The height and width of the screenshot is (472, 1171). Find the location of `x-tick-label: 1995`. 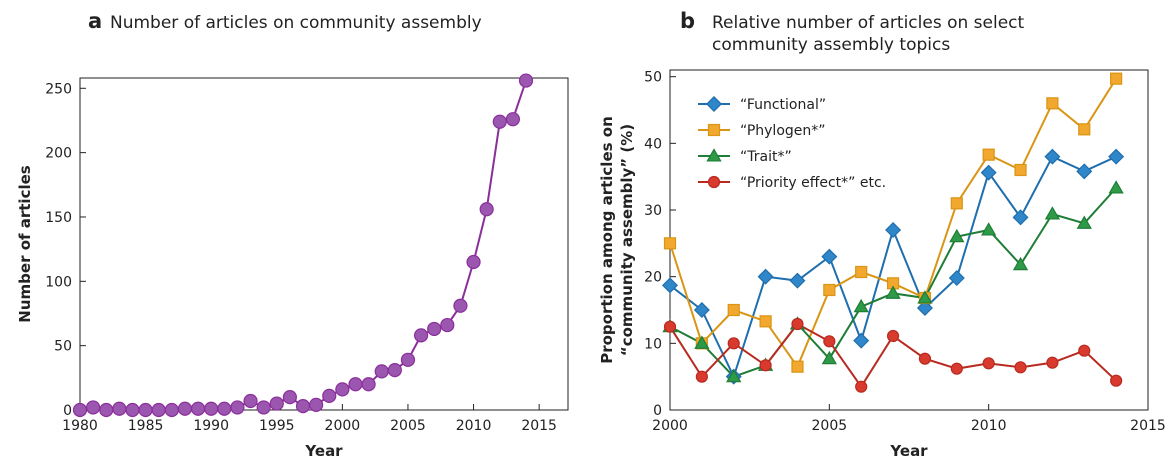

x-tick-label: 1995 is located at coordinates (277, 426).